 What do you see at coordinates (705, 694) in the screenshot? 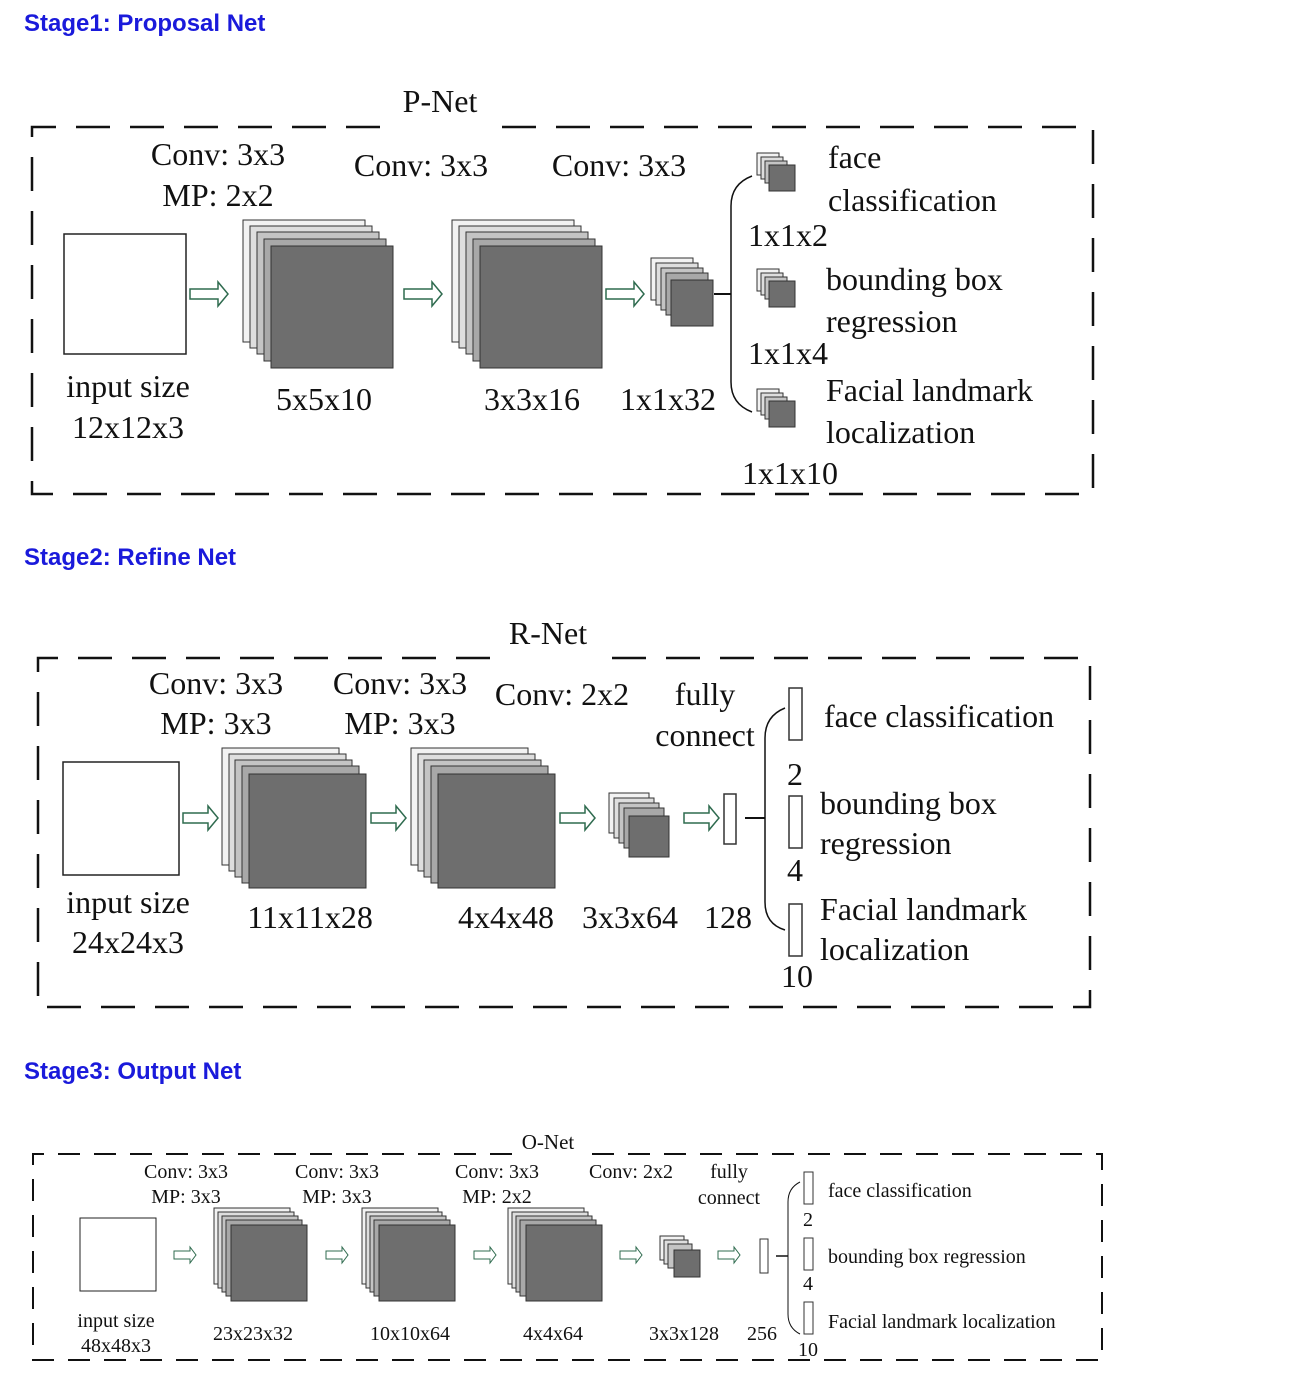
I see `rnet-fc-line1: fully` at bounding box center [705, 694].